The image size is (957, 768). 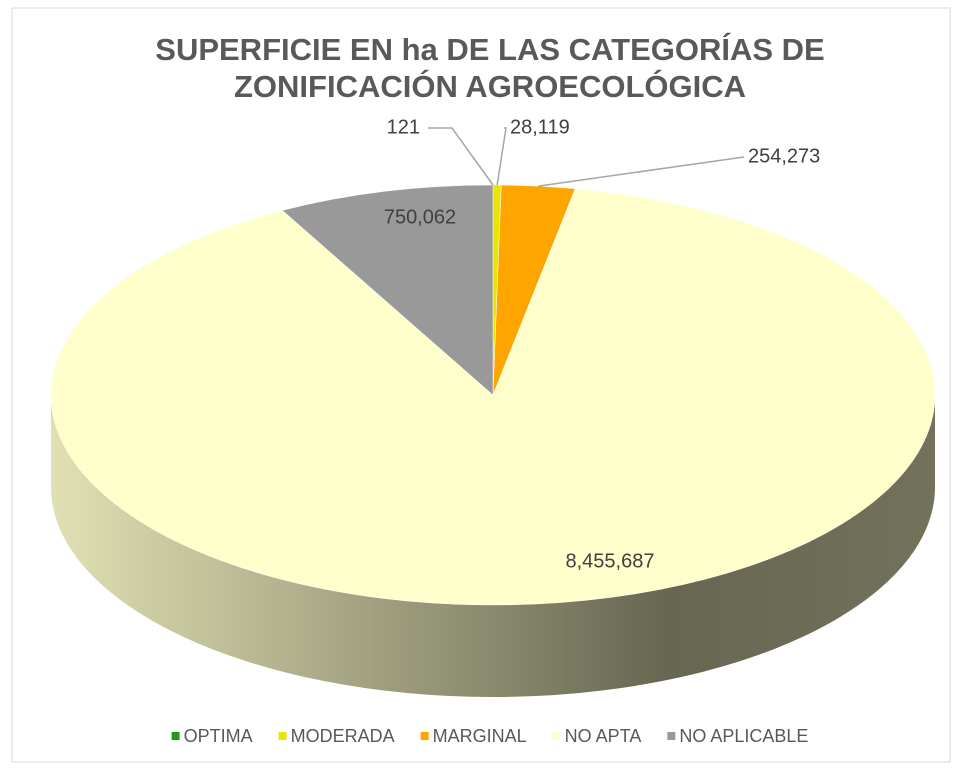 I want to click on data-label: 254,273, so click(x=784, y=156).